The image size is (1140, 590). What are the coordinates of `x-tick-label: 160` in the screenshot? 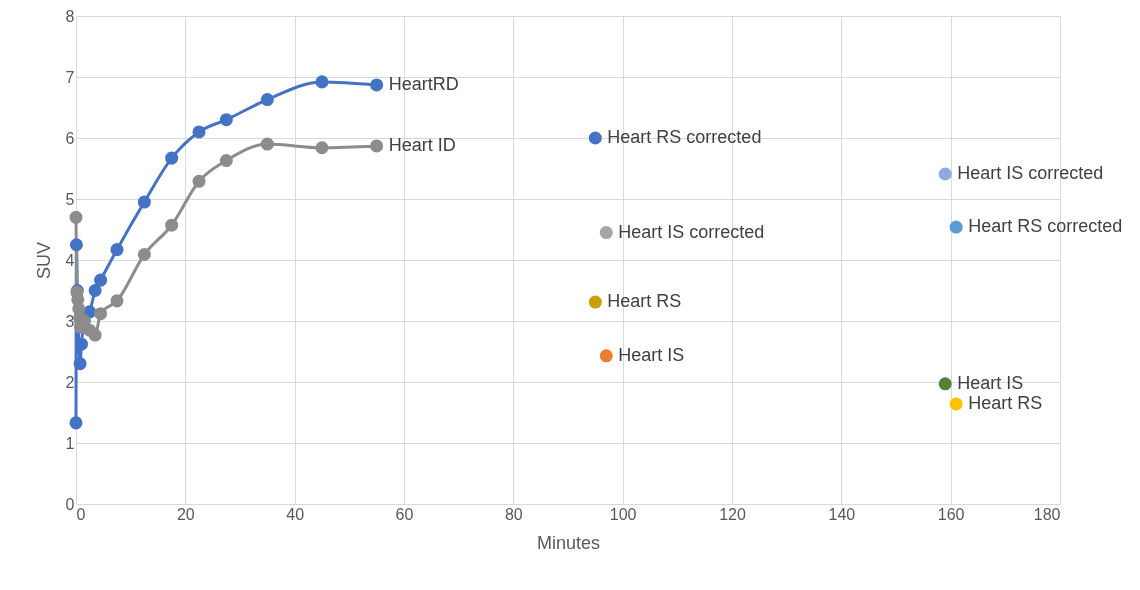 It's located at (951, 514).